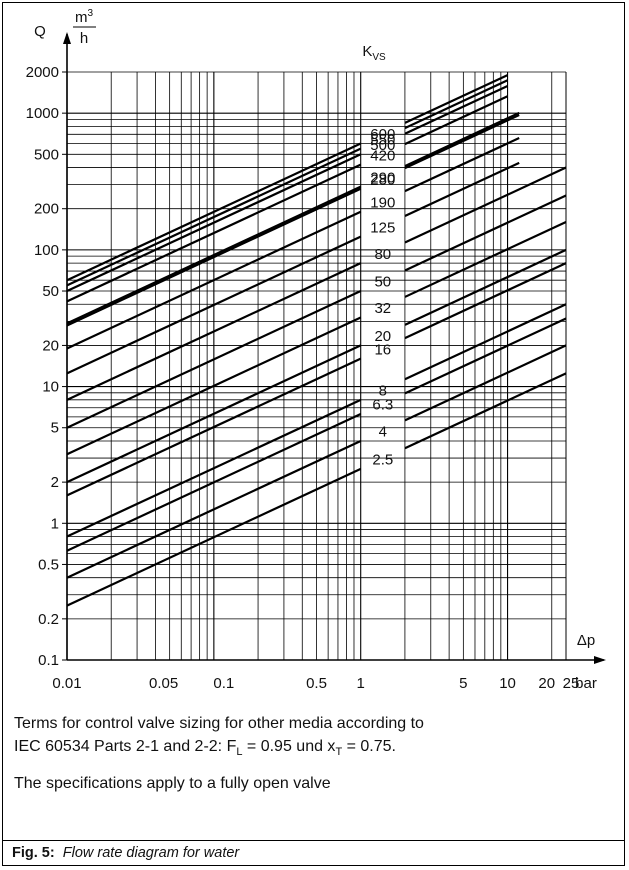 This screenshot has height=870, width=629. What do you see at coordinates (382, 405) in the screenshot?
I see `kvs-label: 6.3` at bounding box center [382, 405].